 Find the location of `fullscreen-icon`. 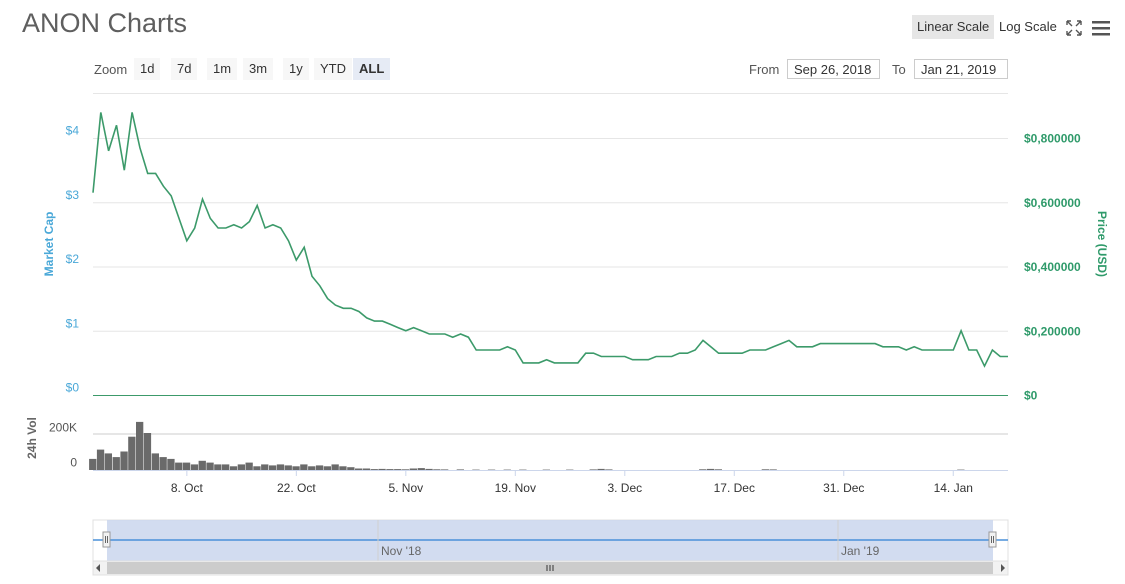

fullscreen-icon is located at coordinates (1074, 28).